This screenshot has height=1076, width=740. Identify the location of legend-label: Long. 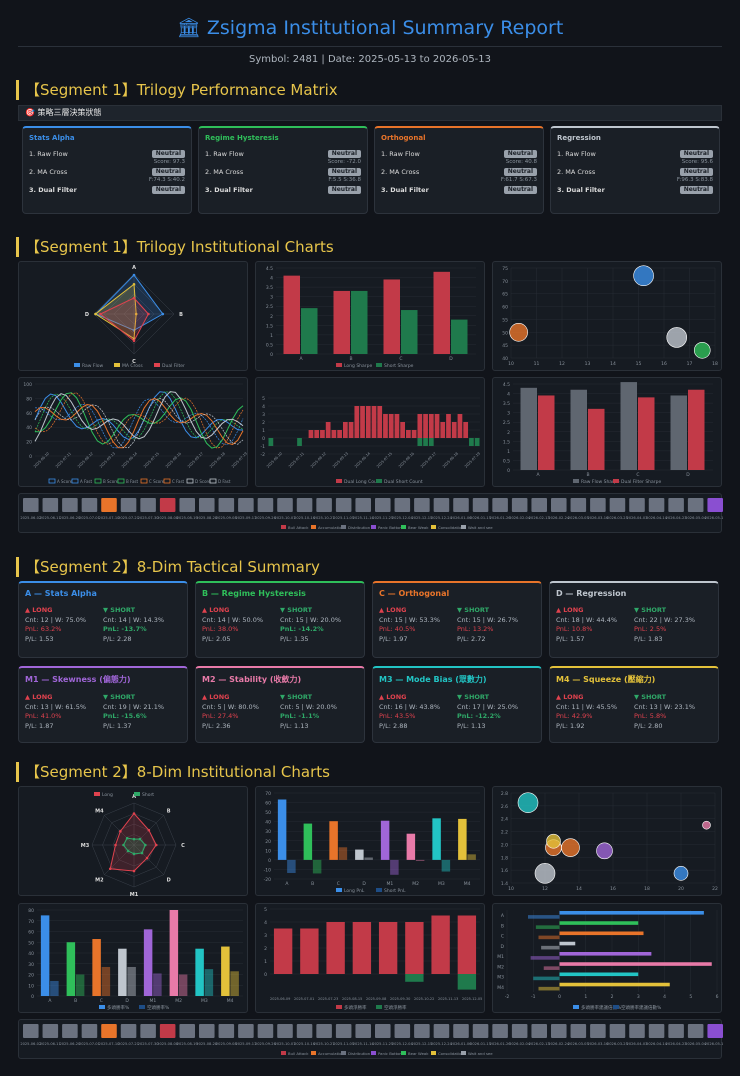
(107, 795).